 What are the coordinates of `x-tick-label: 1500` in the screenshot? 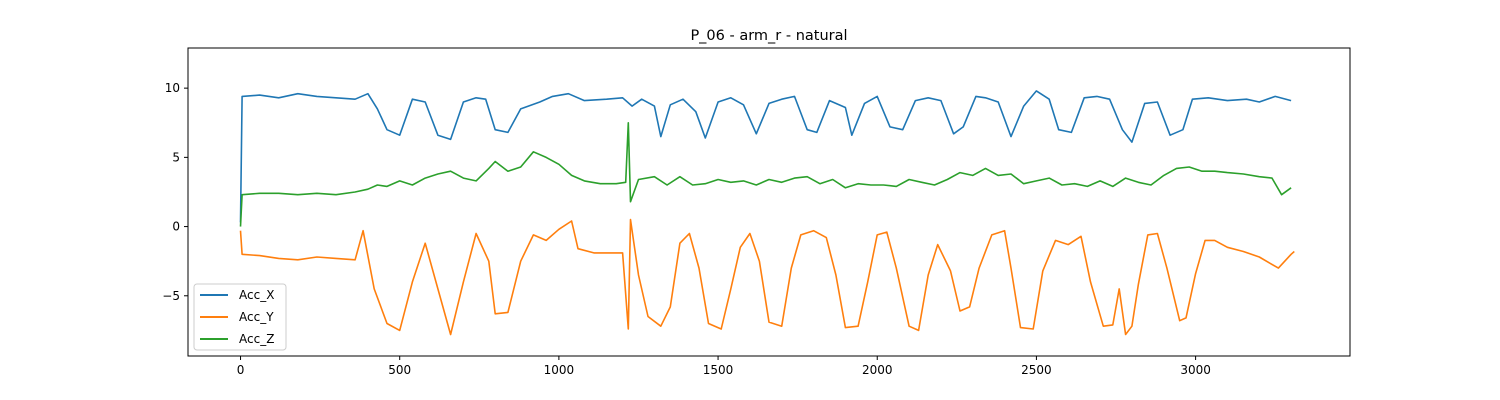 It's located at (718, 370).